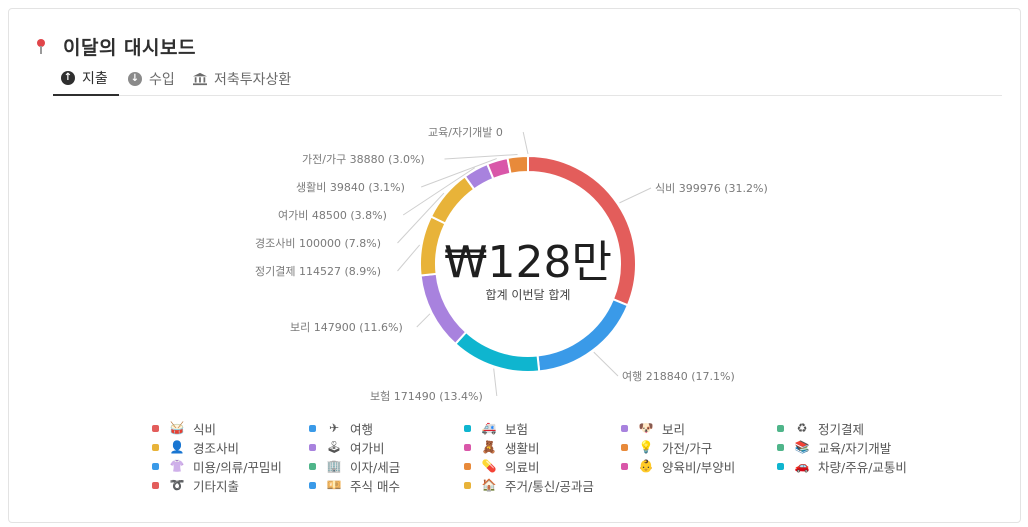  What do you see at coordinates (362, 429) in the screenshot?
I see `legend-label: 여행` at bounding box center [362, 429].